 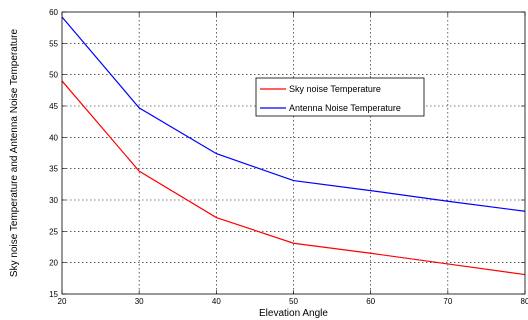 I want to click on legend-label-antenna-noise: Antenna Noise Temperature, so click(x=345, y=108).